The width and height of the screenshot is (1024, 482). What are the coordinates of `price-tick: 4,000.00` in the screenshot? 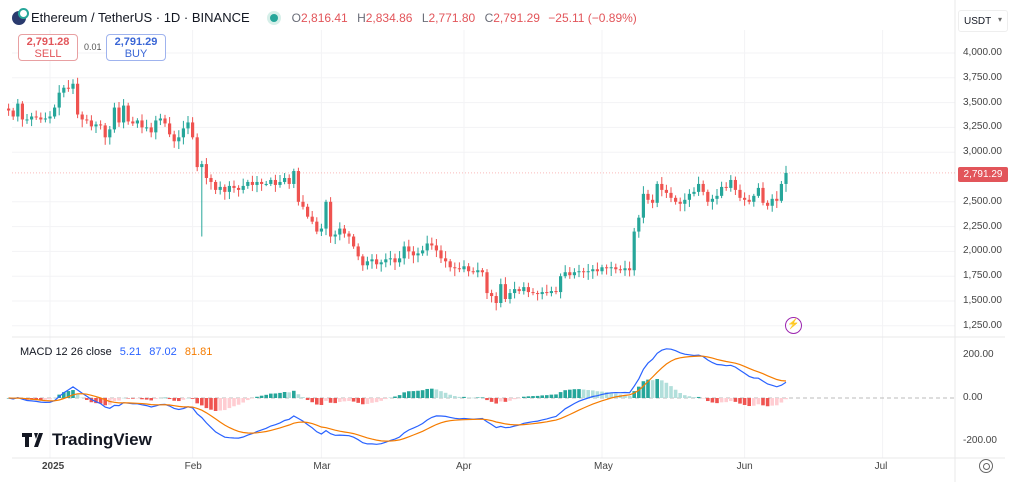 It's located at (982, 52).